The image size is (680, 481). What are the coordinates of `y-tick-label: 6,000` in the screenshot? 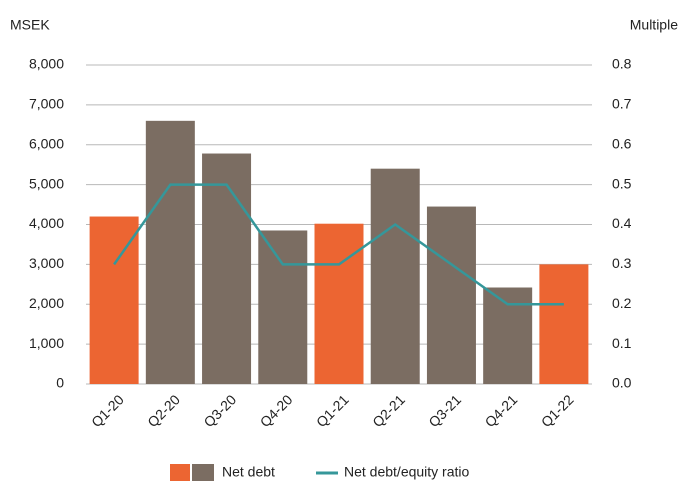 It's located at (46, 143).